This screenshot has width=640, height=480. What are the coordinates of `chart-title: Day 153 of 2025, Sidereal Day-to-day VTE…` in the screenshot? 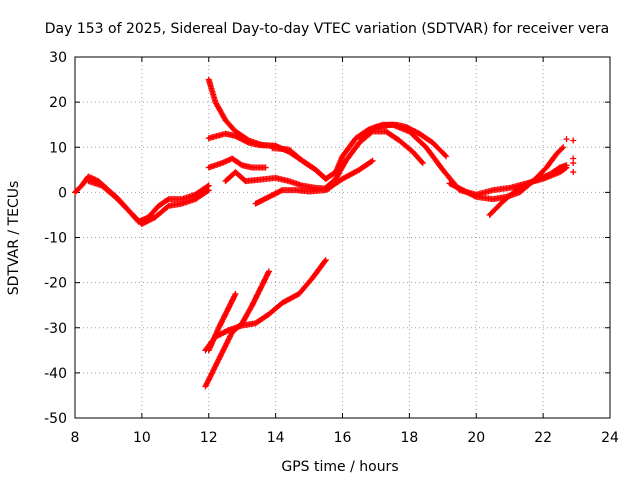 It's located at (327, 29).